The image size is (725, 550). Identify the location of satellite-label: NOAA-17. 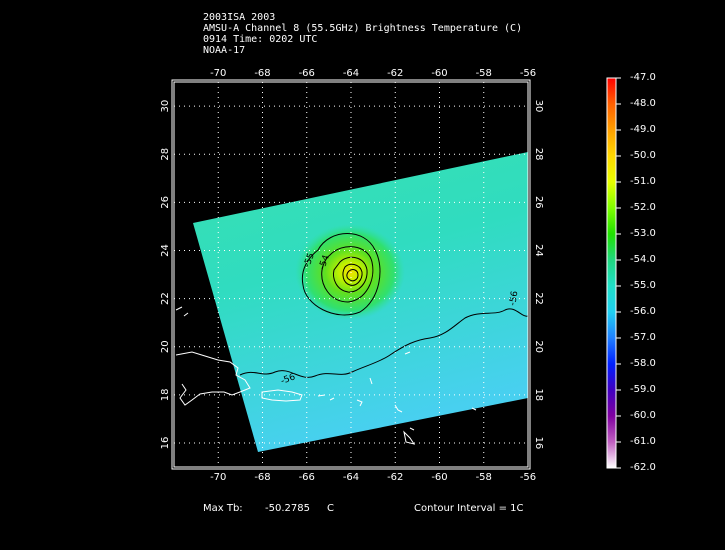
(224, 50).